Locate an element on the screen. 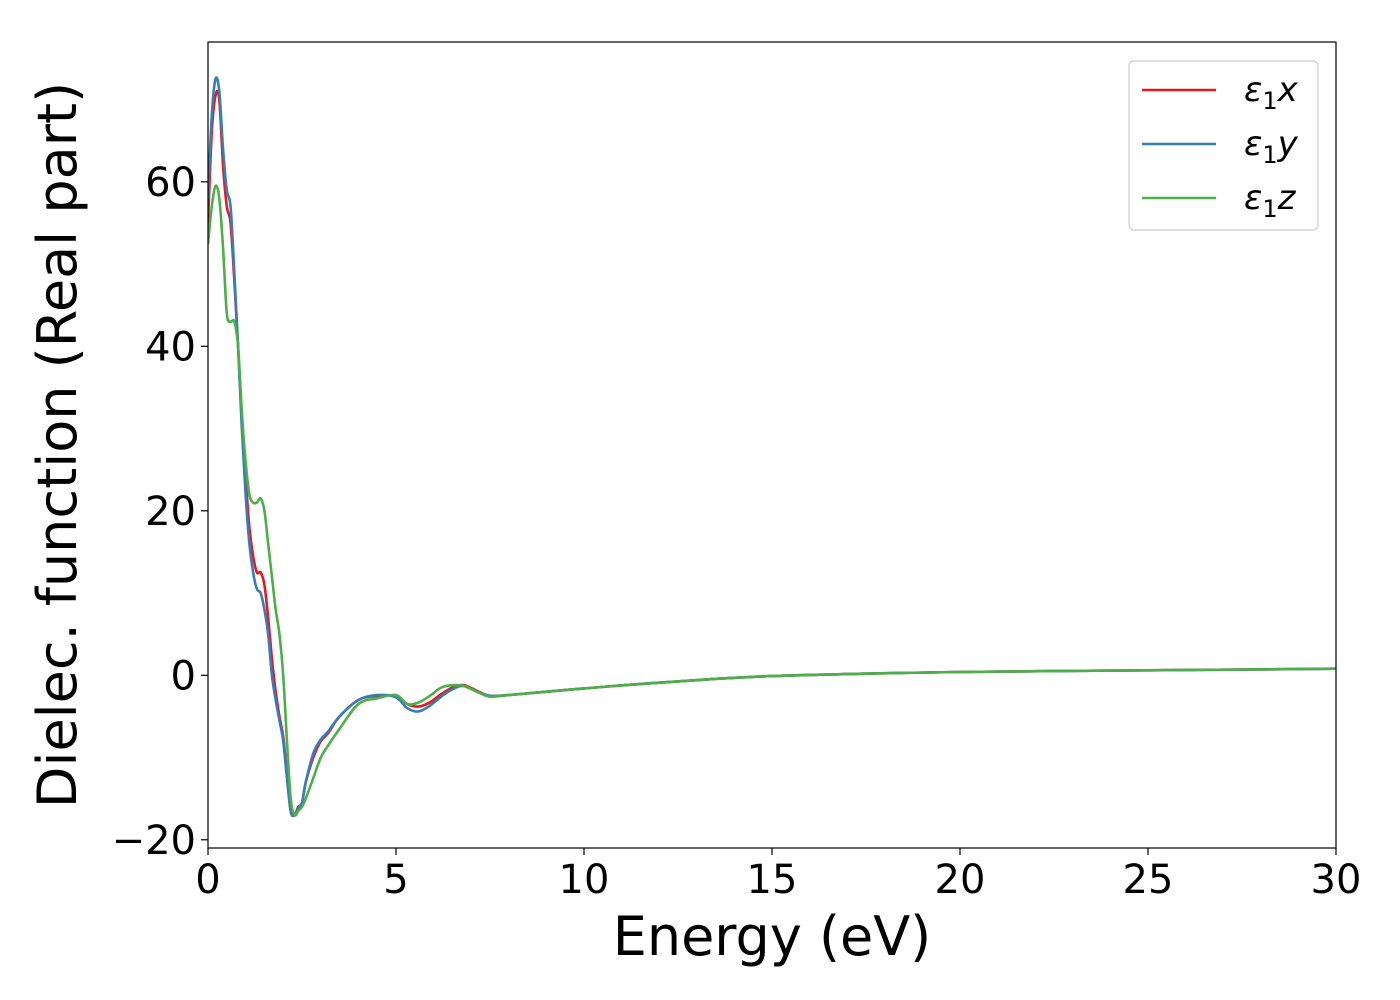  x-tick-label: 10 is located at coordinates (584, 880).